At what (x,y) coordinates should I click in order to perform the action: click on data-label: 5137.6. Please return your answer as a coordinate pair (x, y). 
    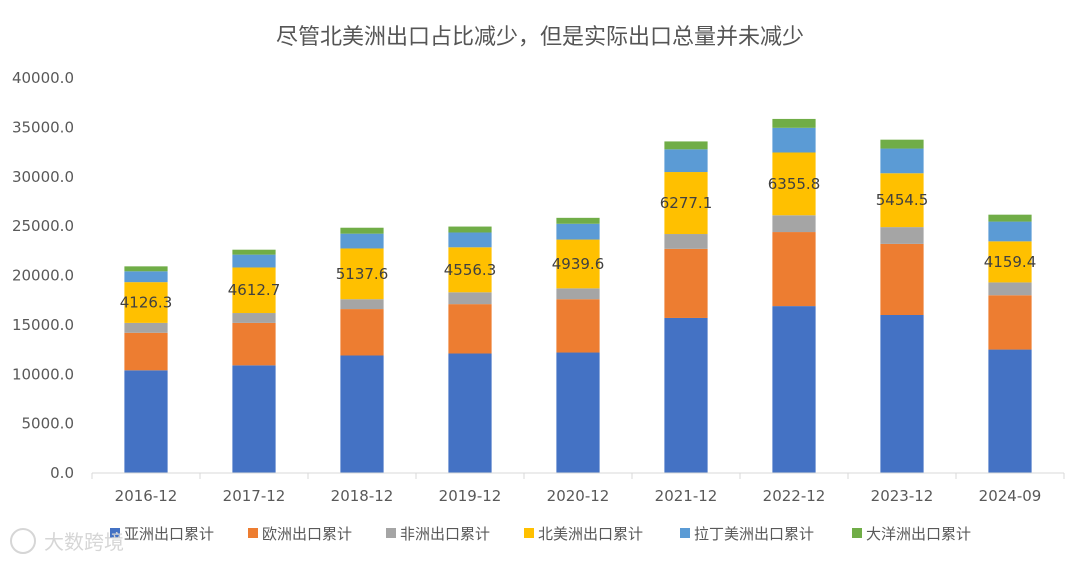
    Looking at the image, I should click on (362, 274).